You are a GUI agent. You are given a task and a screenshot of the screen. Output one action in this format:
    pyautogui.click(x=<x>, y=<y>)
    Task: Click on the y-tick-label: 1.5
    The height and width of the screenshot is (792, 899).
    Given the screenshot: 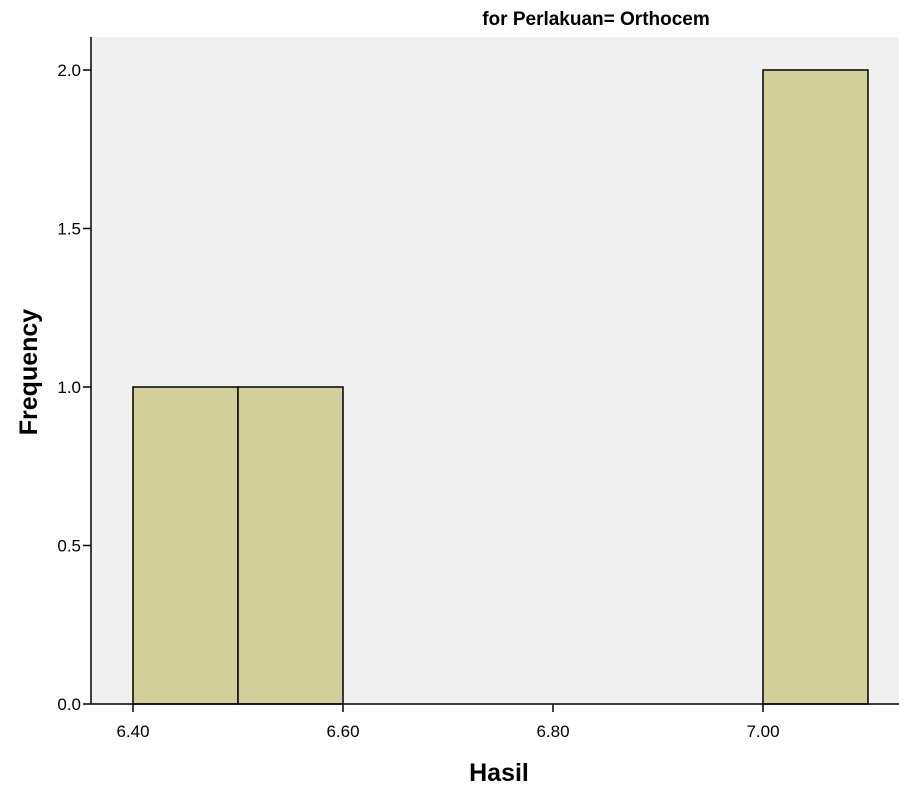 What is the action you would take?
    pyautogui.click(x=69, y=229)
    